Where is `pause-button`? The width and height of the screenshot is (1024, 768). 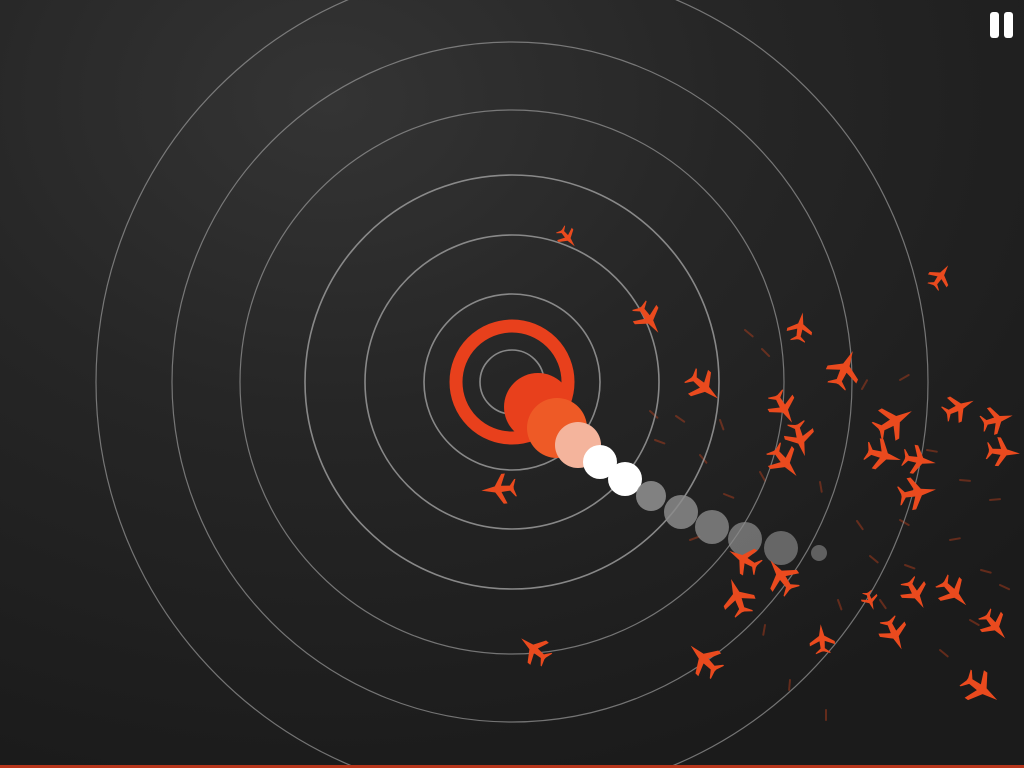 pause-button is located at coordinates (1001, 26).